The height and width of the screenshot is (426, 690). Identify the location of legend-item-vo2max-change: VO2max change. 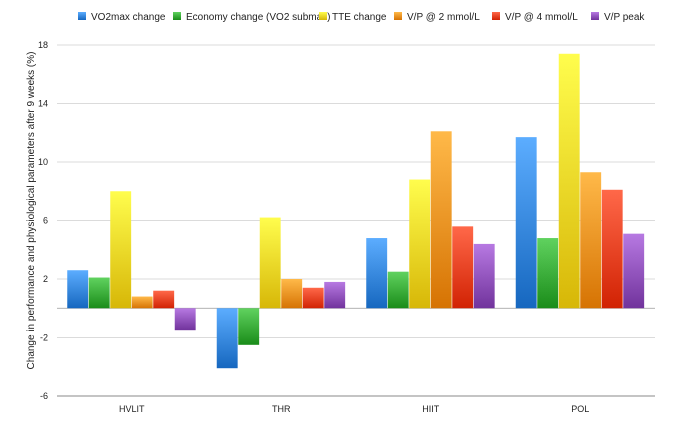
(122, 17).